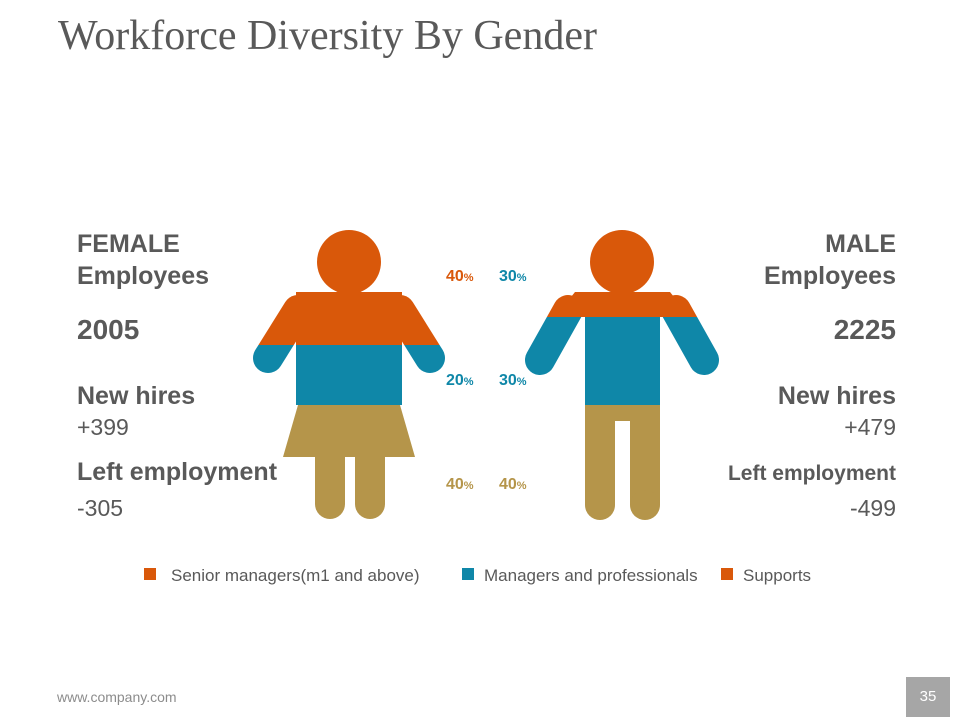 The image size is (960, 720). I want to click on footer-url: www.company.com, so click(117, 697).